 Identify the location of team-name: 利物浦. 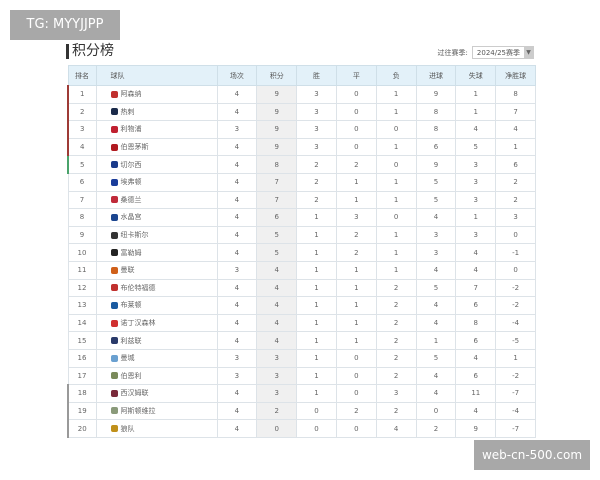
(131, 129).